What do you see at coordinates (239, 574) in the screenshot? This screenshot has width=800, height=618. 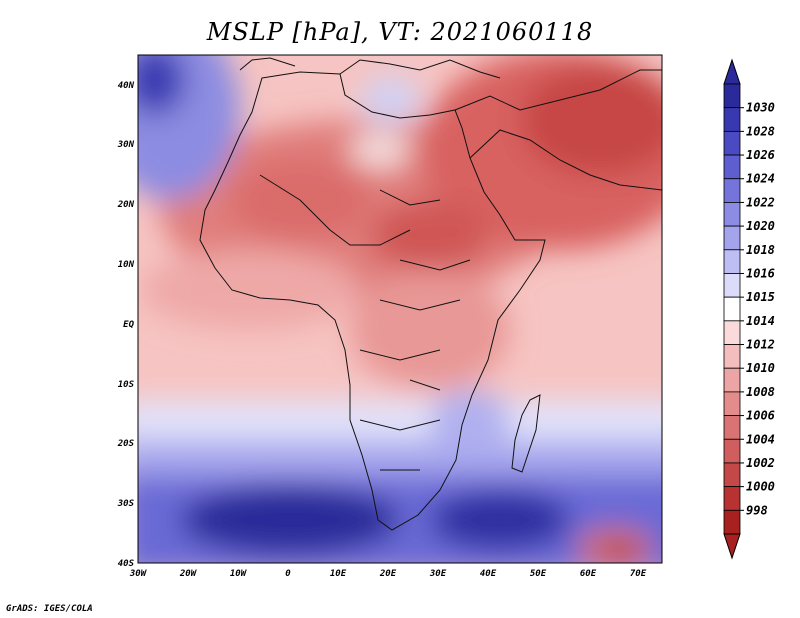 I see `lon-tick-label: 10W` at bounding box center [239, 574].